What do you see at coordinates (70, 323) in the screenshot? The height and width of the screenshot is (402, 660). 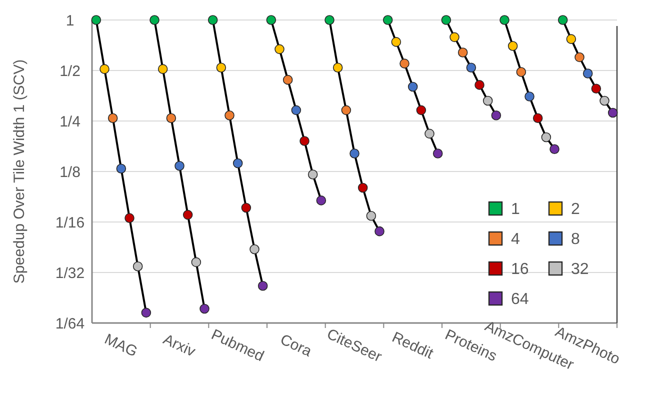 I see `y-tick-label: 1/64` at bounding box center [70, 323].